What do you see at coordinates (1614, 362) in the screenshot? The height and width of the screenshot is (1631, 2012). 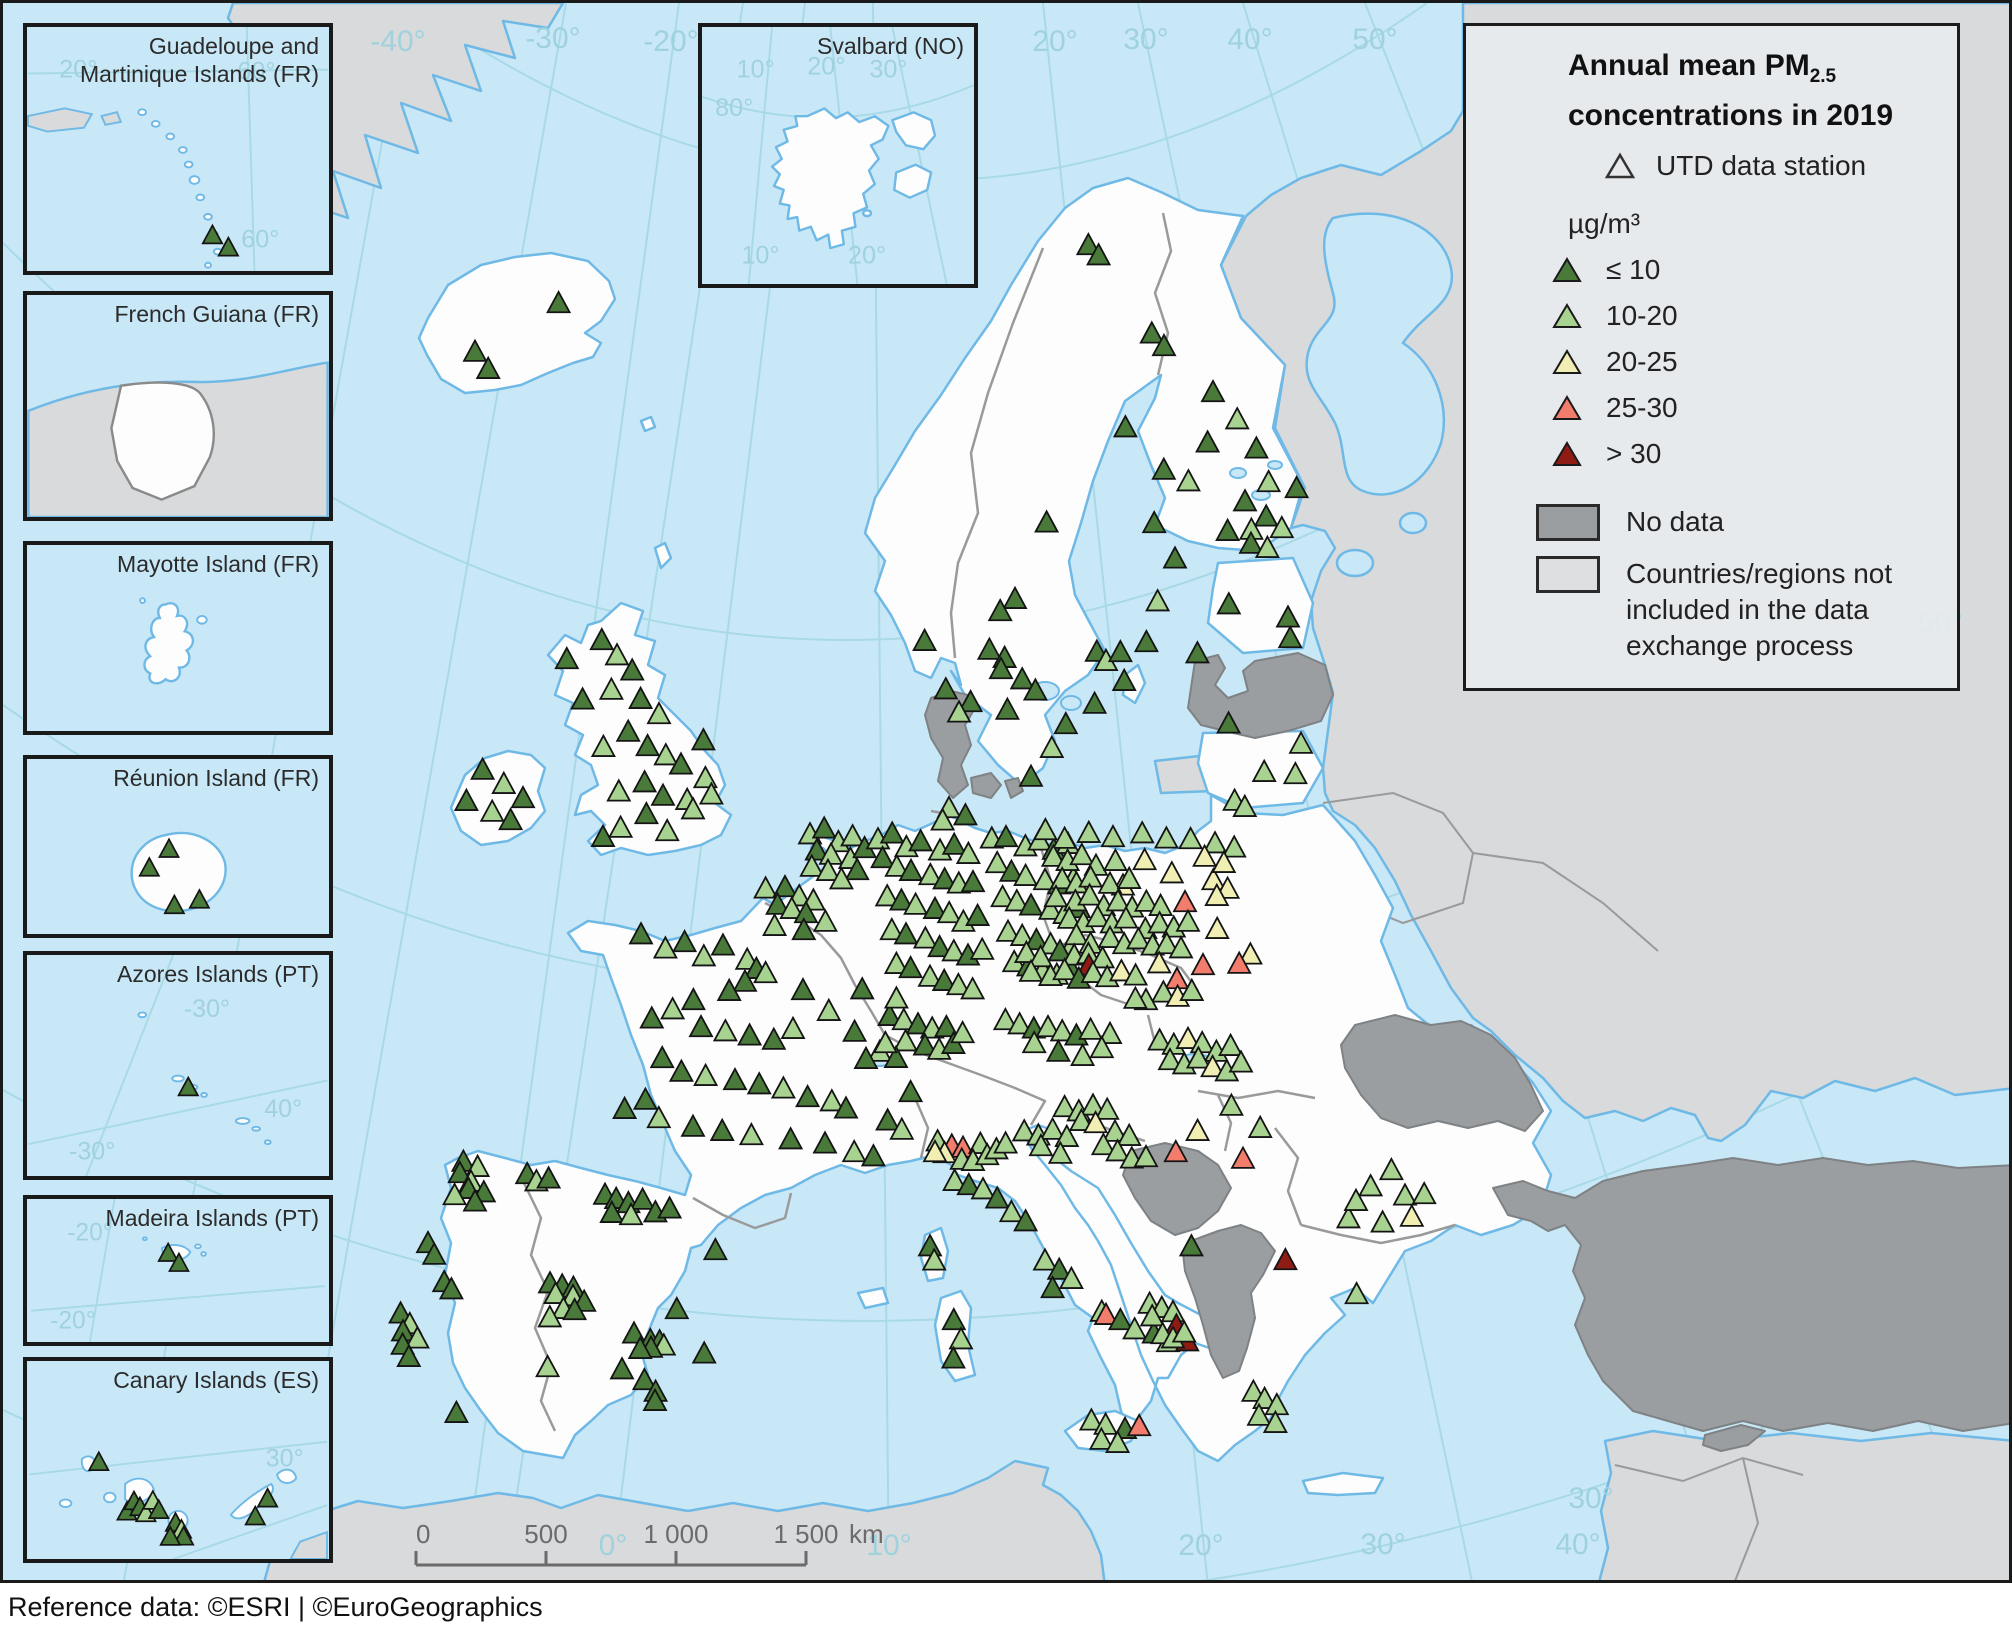 I see `legend-class-row: 20-25` at bounding box center [1614, 362].